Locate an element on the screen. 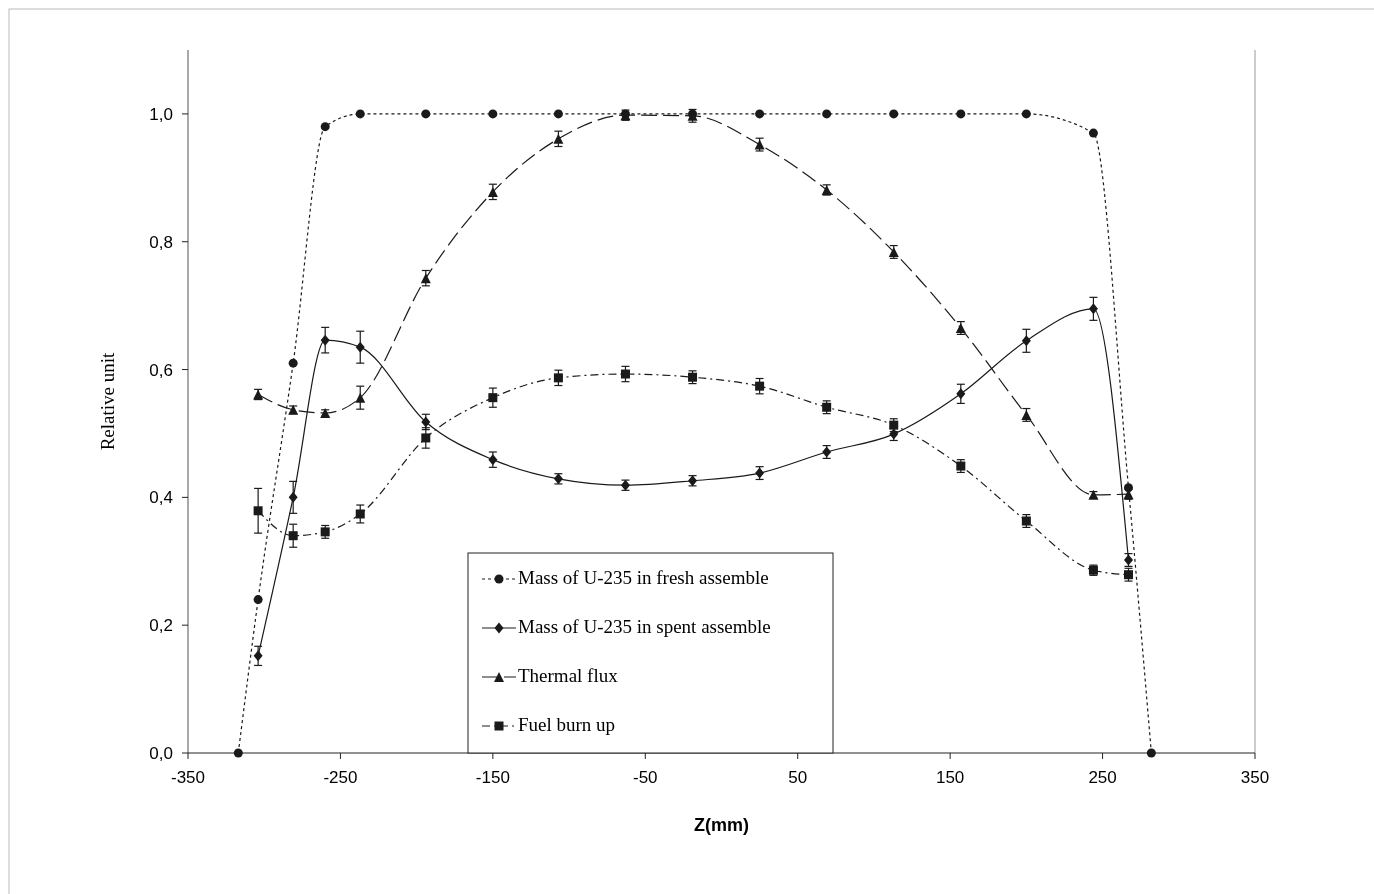 Image resolution: width=1374 pixels, height=894 pixels. y-tick-label: 0,8 is located at coordinates (161, 242).